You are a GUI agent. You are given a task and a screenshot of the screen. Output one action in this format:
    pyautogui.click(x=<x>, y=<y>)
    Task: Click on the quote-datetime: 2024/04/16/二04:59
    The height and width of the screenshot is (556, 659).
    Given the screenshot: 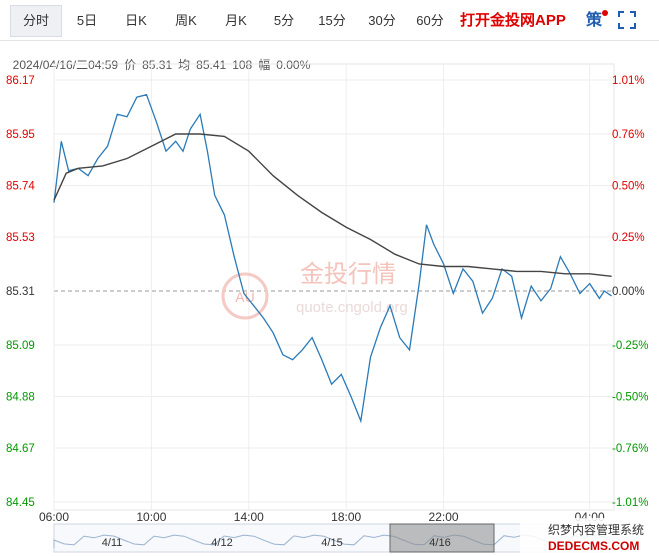 What is the action you would take?
    pyautogui.click(x=65, y=65)
    